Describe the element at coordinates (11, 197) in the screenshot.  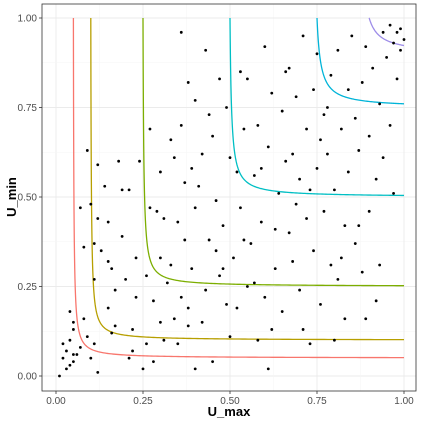
I see `y-axis-title: U_min` at that location.